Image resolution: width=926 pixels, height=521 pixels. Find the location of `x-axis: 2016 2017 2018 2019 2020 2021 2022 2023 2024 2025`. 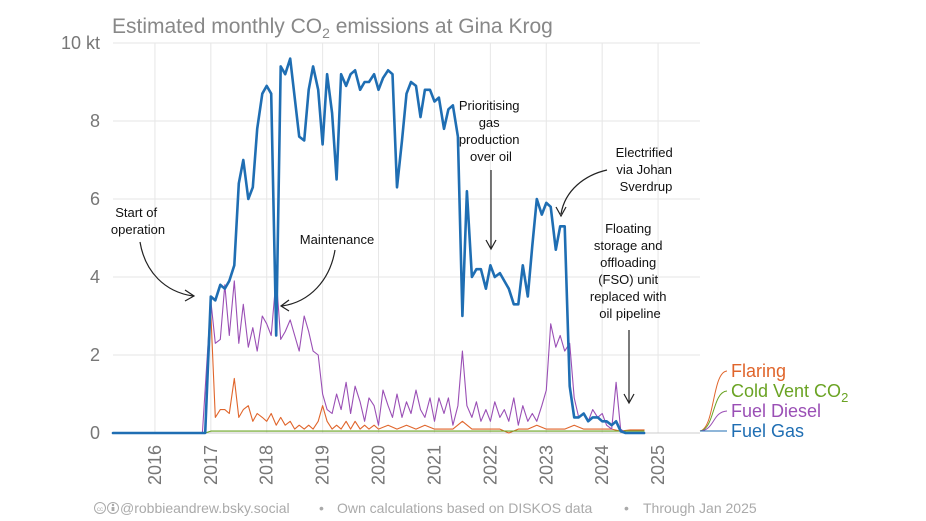

x-axis: 2016 2017 2018 2019 2020 2021 2022 2023 2024 2025 is located at coordinates (406, 458).